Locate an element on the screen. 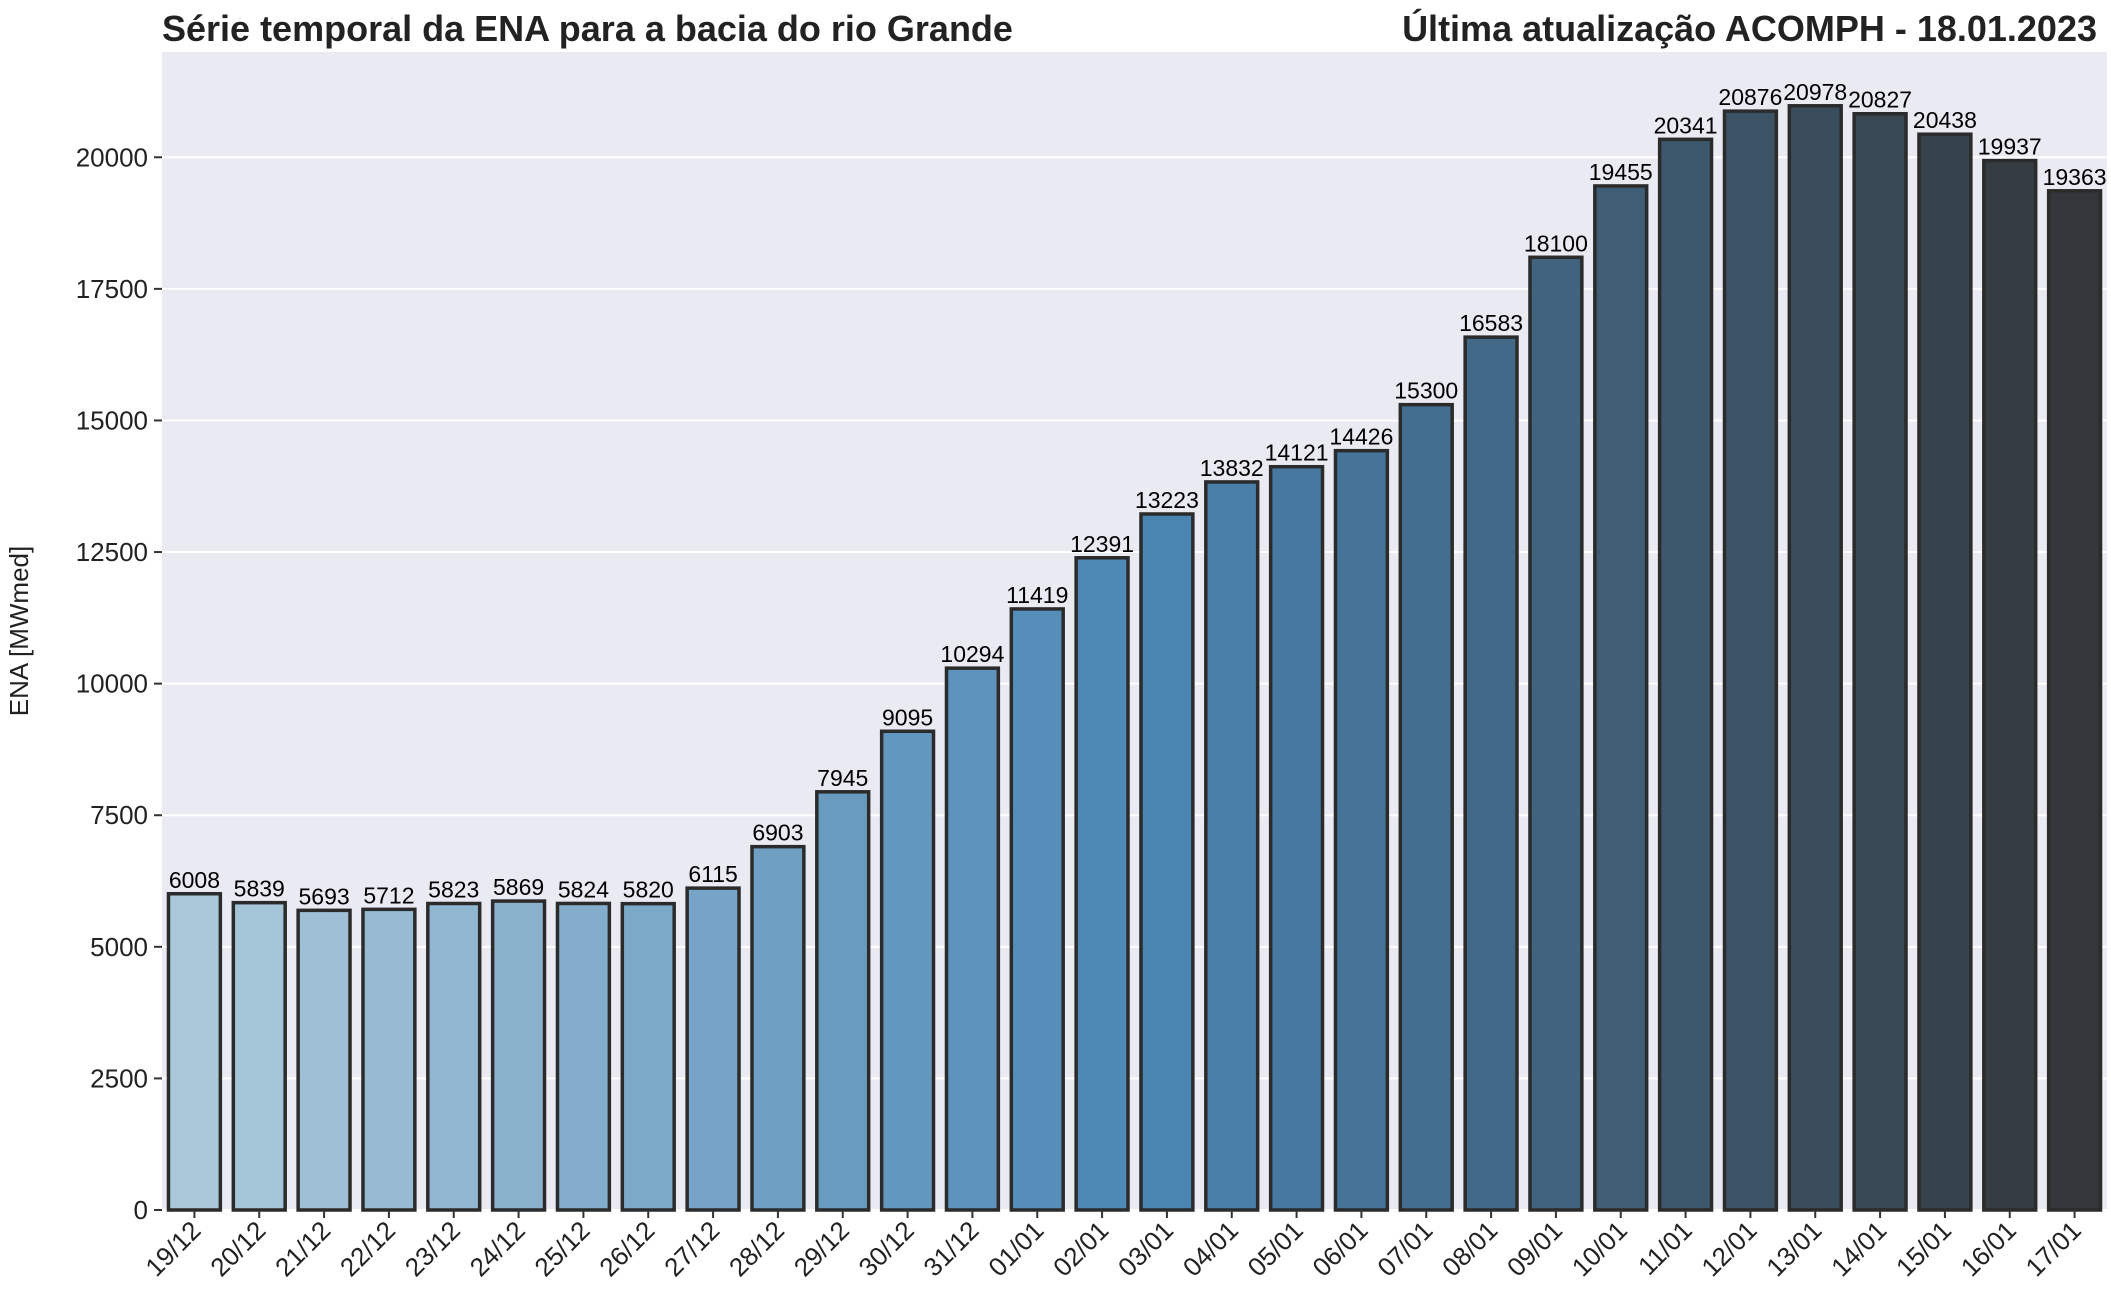 This screenshot has width=2111, height=1297. x-tick-label: 14/01 is located at coordinates (1858, 1248).